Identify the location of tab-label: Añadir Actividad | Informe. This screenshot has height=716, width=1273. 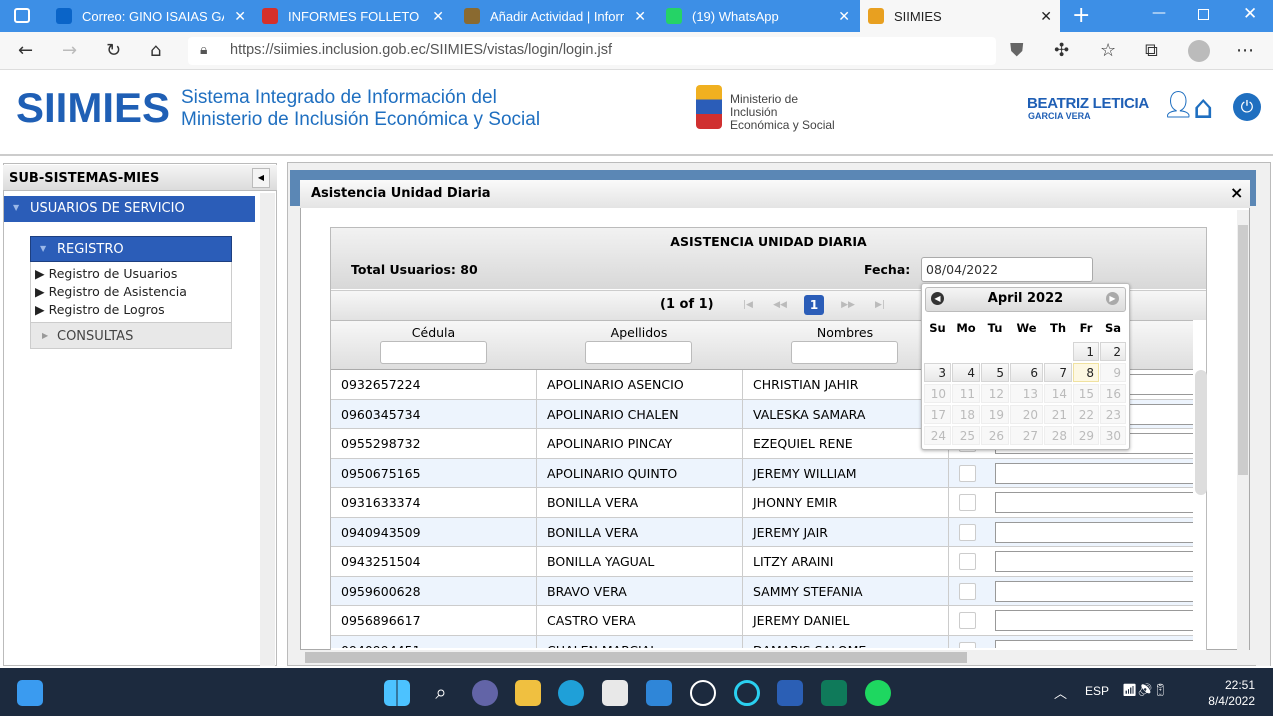
(557, 16).